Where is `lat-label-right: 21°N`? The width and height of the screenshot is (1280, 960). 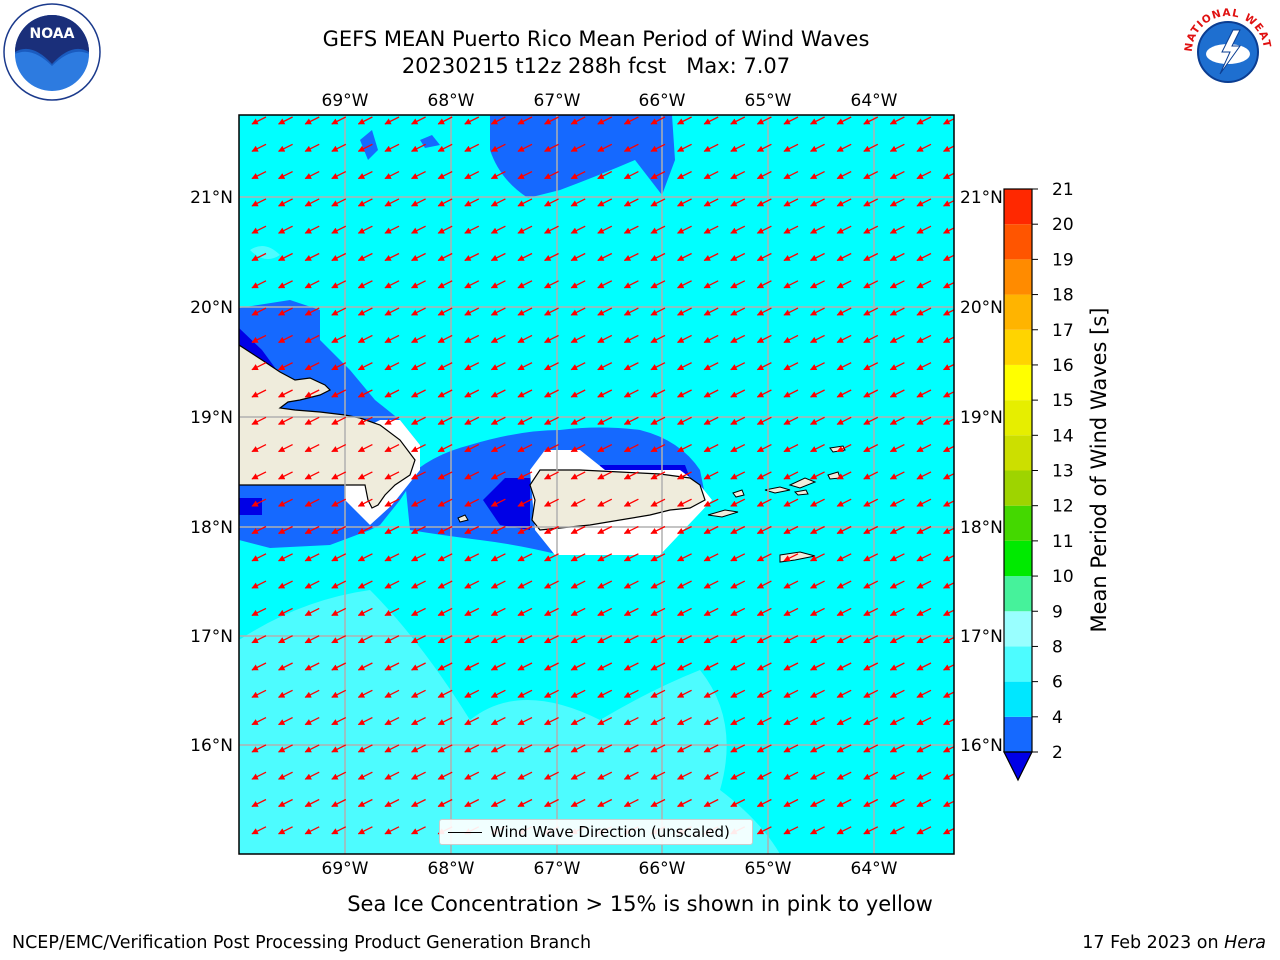
lat-label-right: 21°N is located at coordinates (981, 198).